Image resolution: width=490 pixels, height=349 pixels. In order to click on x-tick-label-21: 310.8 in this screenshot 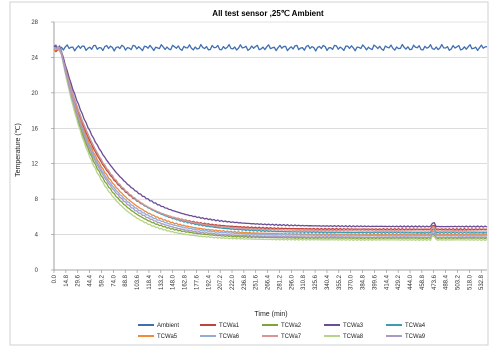, I will do `click(304, 282)`.